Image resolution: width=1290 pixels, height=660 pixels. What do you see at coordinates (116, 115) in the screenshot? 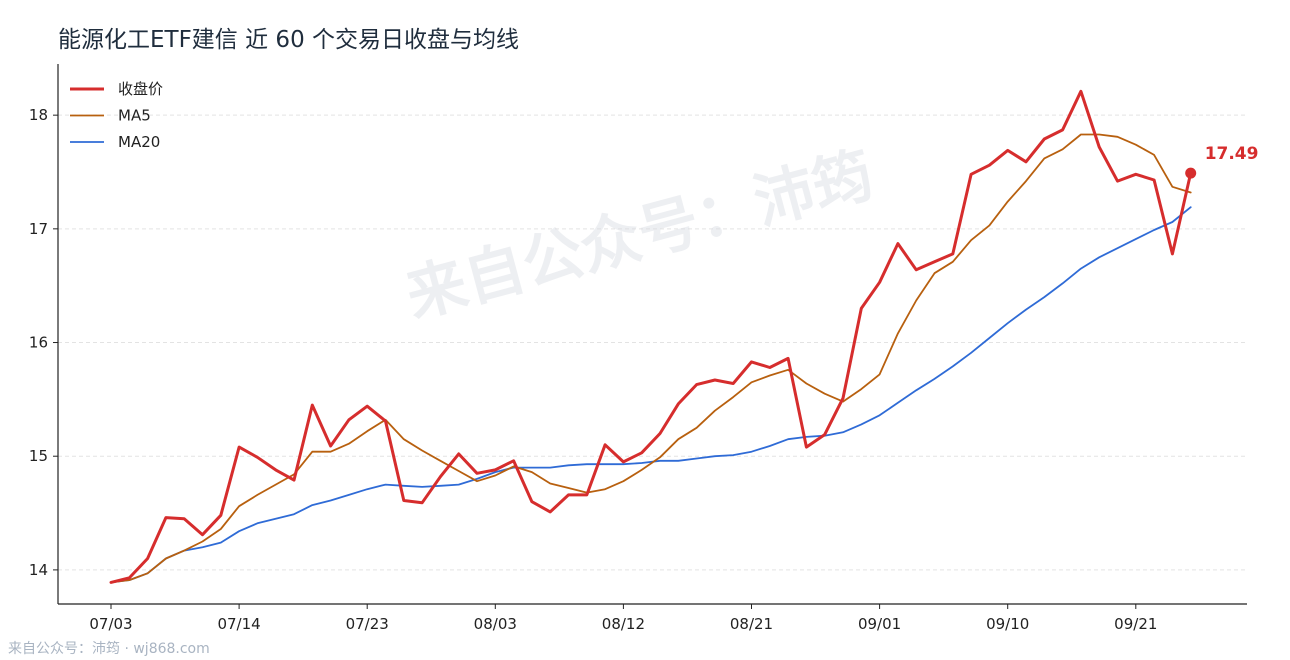
I see `legend: 收盘价 MA5 MA20` at bounding box center [116, 115].